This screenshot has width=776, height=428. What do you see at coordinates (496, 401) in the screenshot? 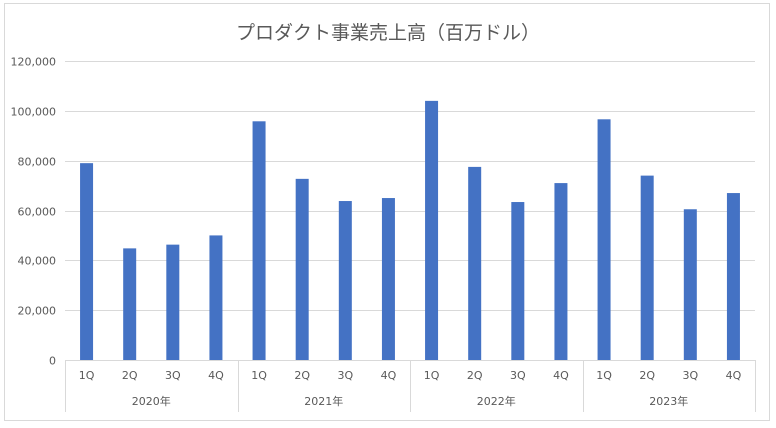
I see `group-label: 2022年` at bounding box center [496, 401].